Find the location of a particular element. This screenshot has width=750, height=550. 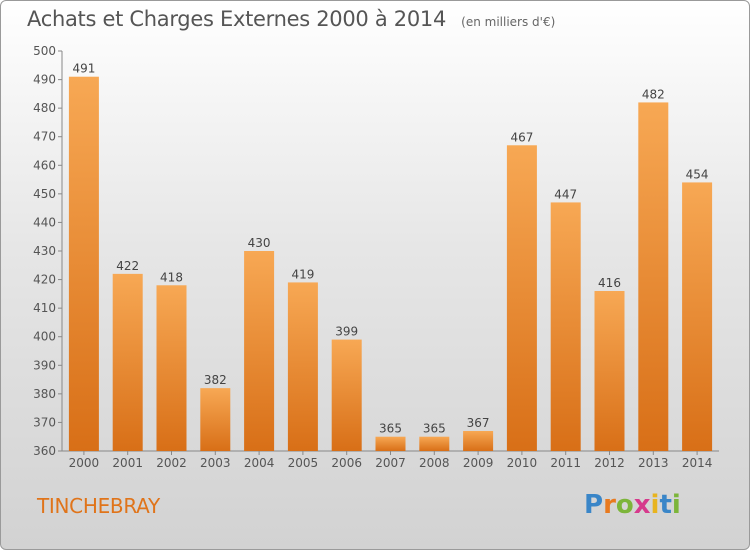

x-tick-label: 2014 is located at coordinates (697, 463).